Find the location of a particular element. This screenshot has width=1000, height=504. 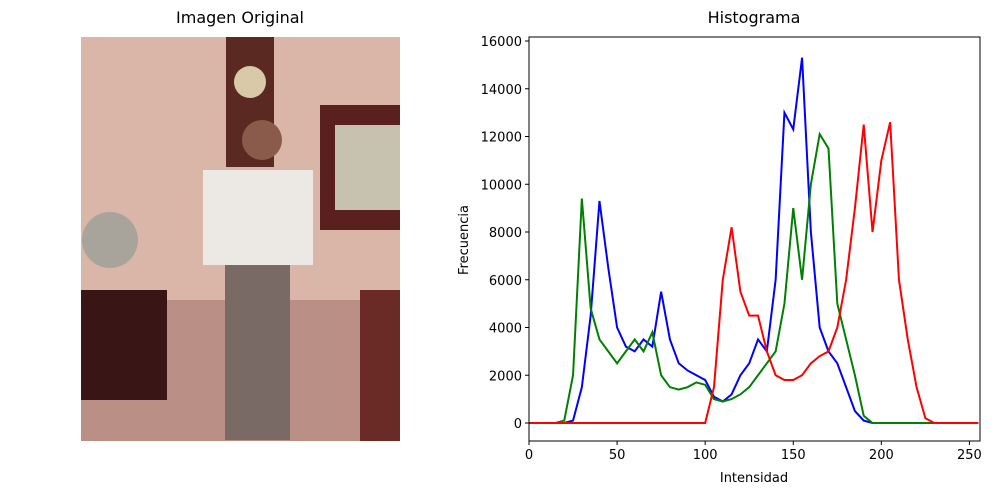

y-tick-label: 6000 is located at coordinates (505, 281).